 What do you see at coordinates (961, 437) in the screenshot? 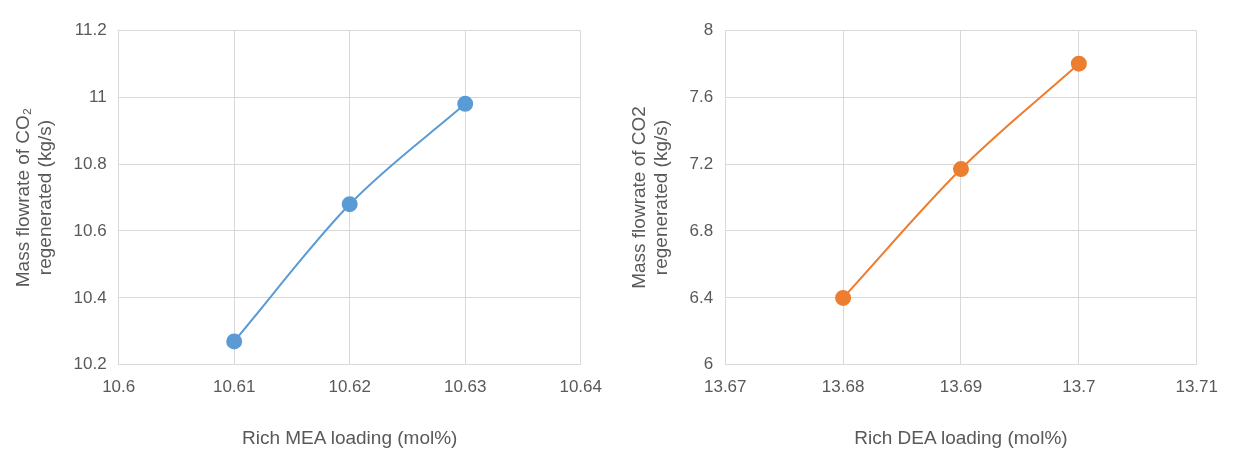
I see `x-axis-title: Rich DEA loading (mol%)` at bounding box center [961, 437].